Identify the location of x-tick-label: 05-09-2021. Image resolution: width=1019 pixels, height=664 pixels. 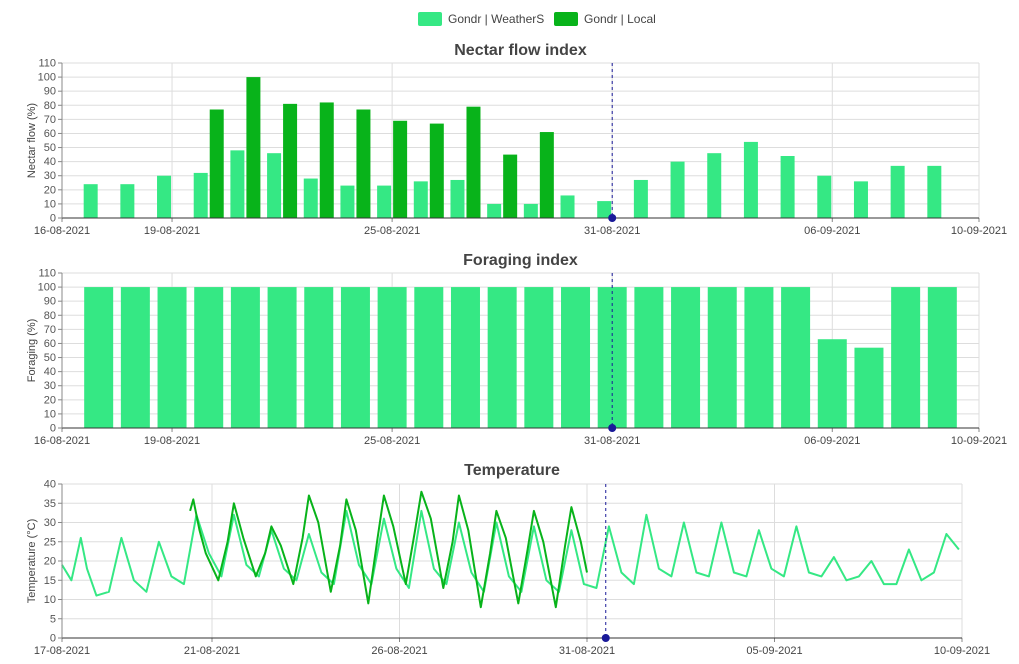
(774, 651).